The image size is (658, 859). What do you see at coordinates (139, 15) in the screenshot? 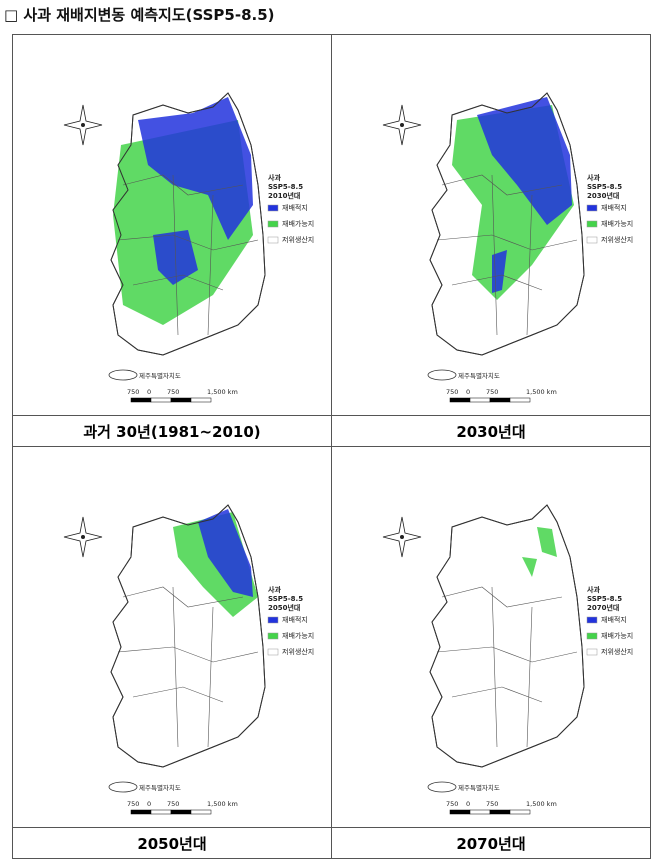
I see `title: □ 사과 재배지변동 예측지도(SSP5-8.5)` at bounding box center [139, 15].